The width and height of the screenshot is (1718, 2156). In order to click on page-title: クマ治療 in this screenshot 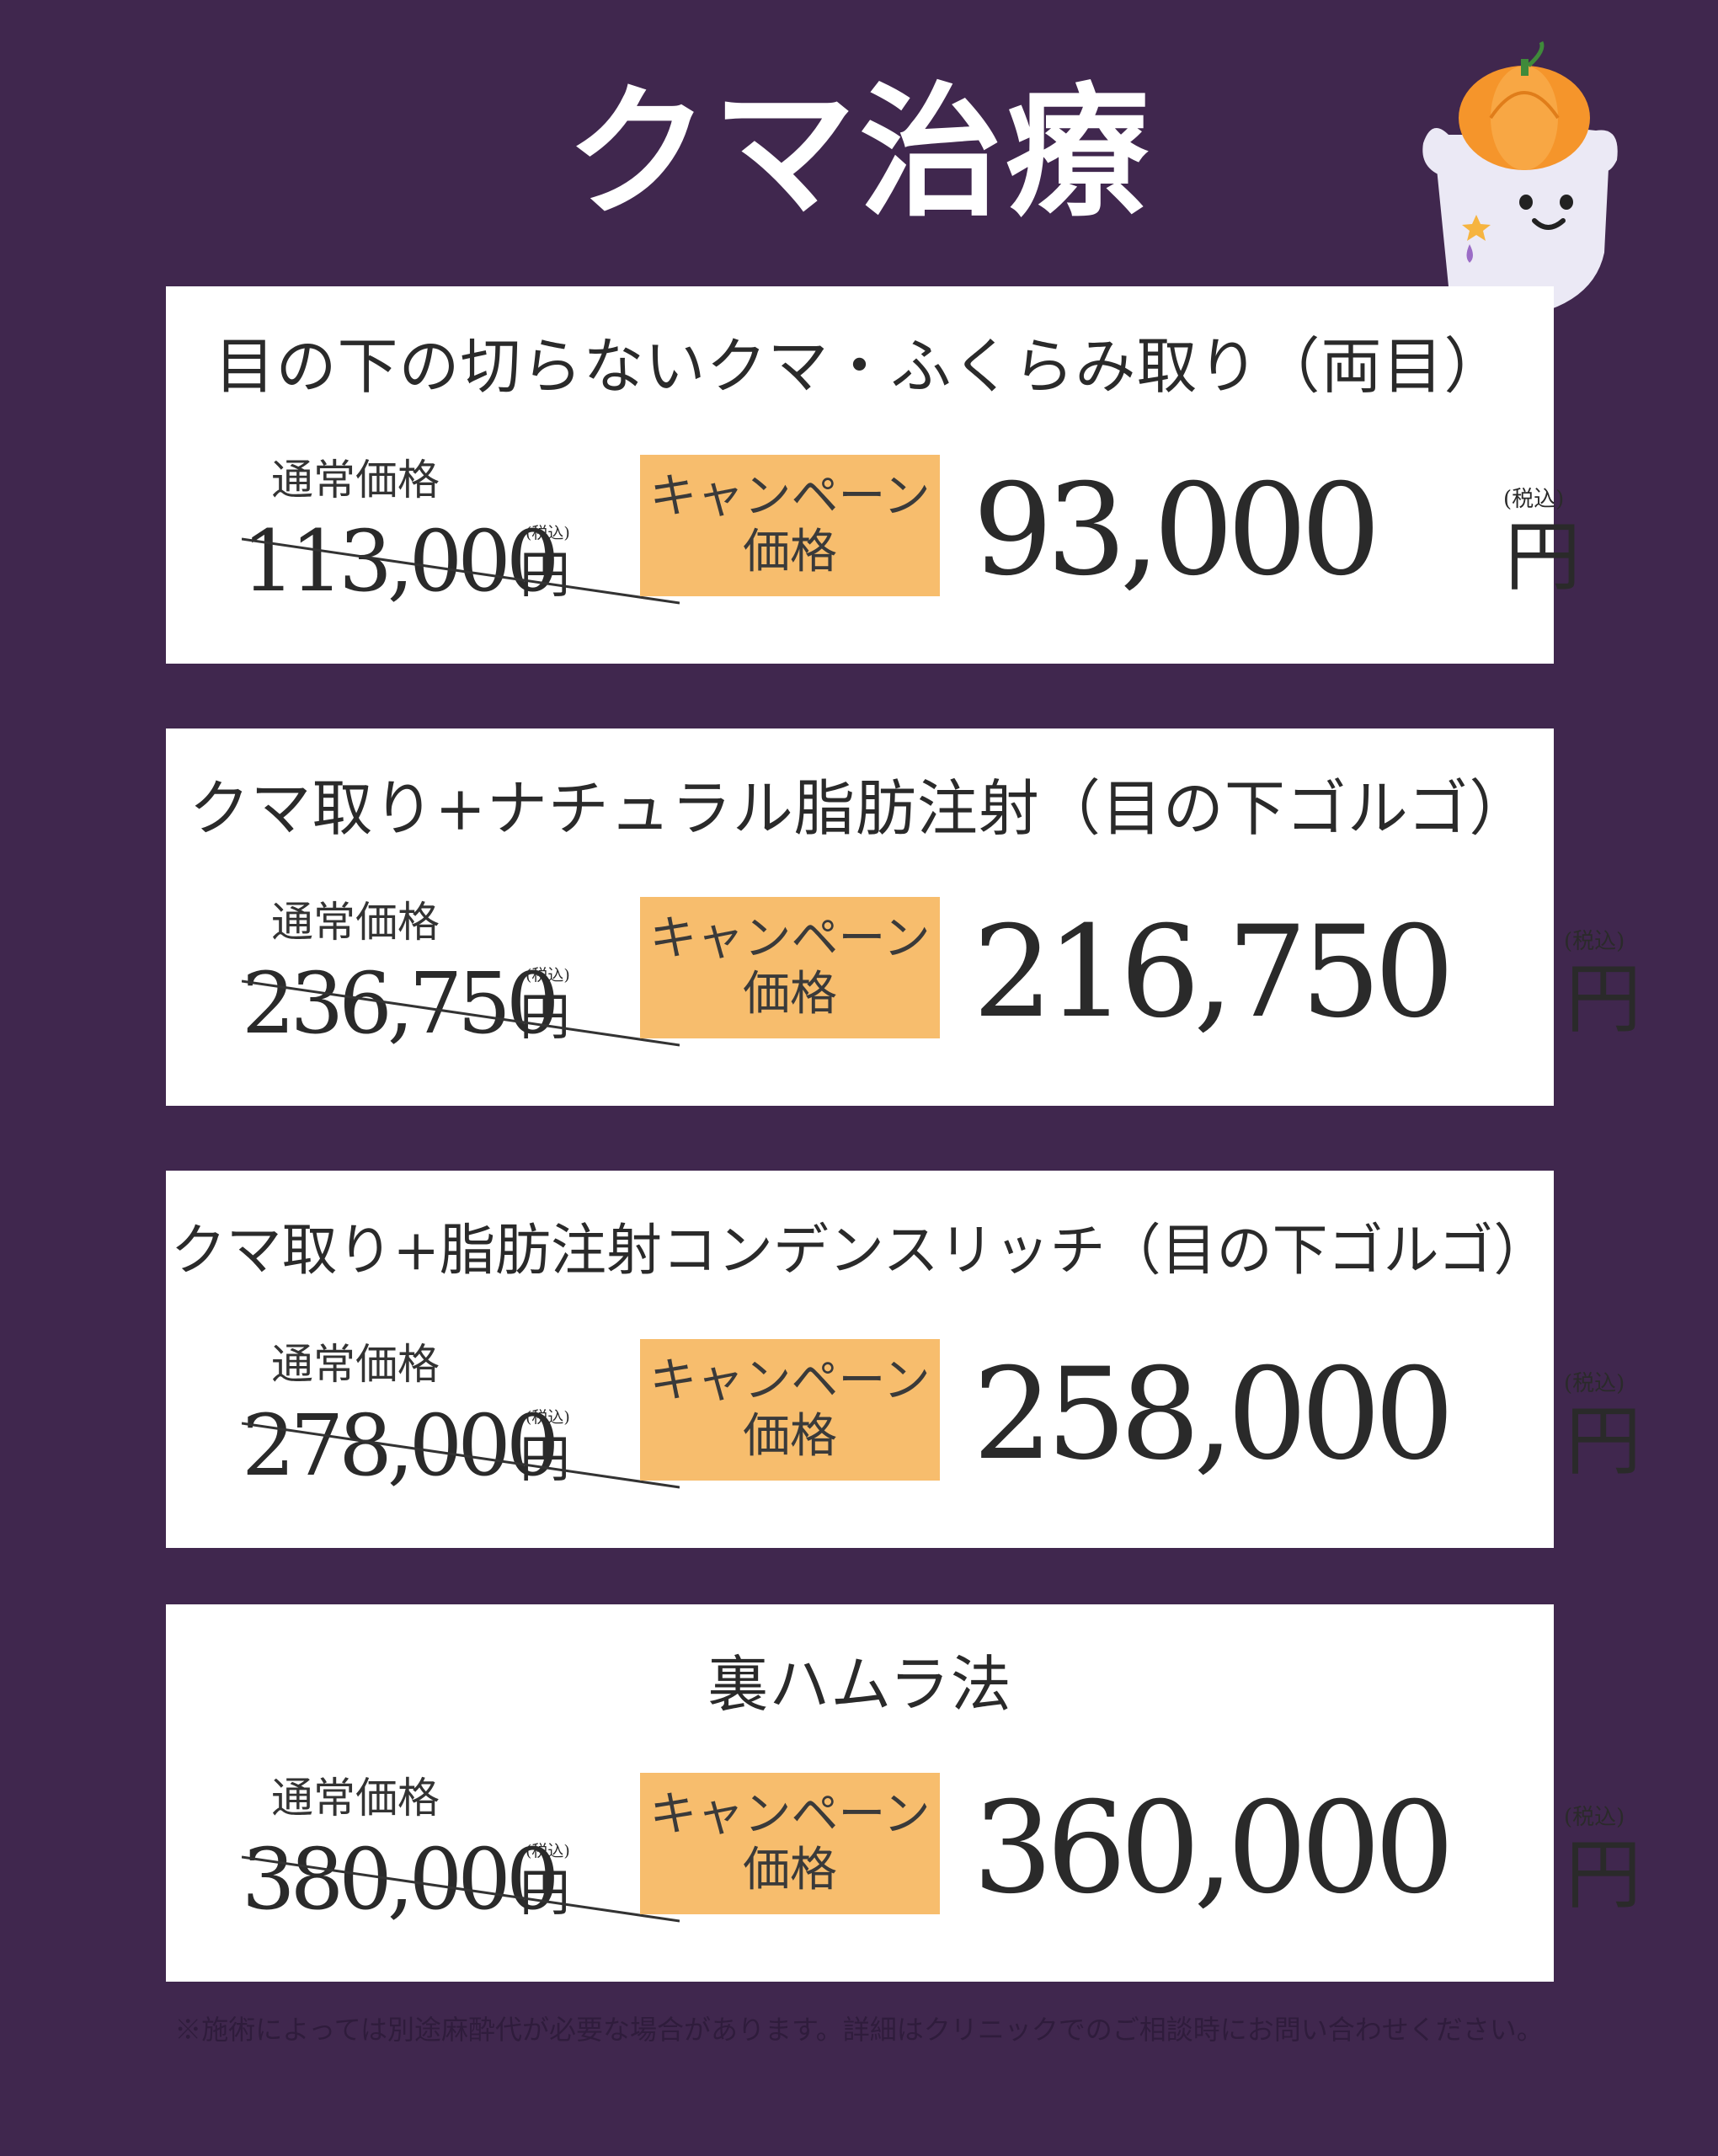, I will do `click(858, 153)`.